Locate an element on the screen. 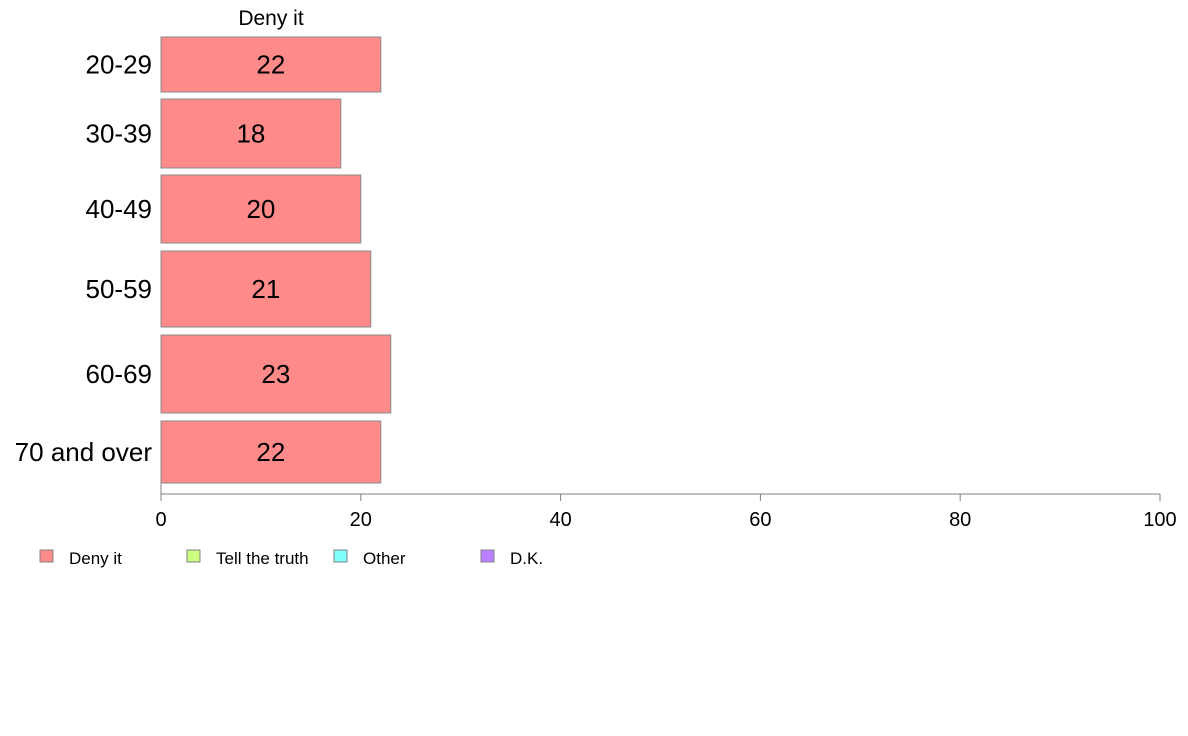  legend-label: Deny it is located at coordinates (95, 558).